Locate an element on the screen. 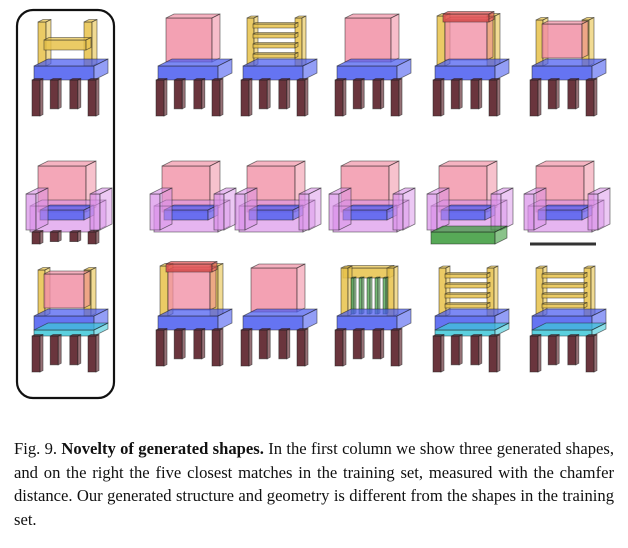  caption-label: Fig. 9. is located at coordinates (36, 448).